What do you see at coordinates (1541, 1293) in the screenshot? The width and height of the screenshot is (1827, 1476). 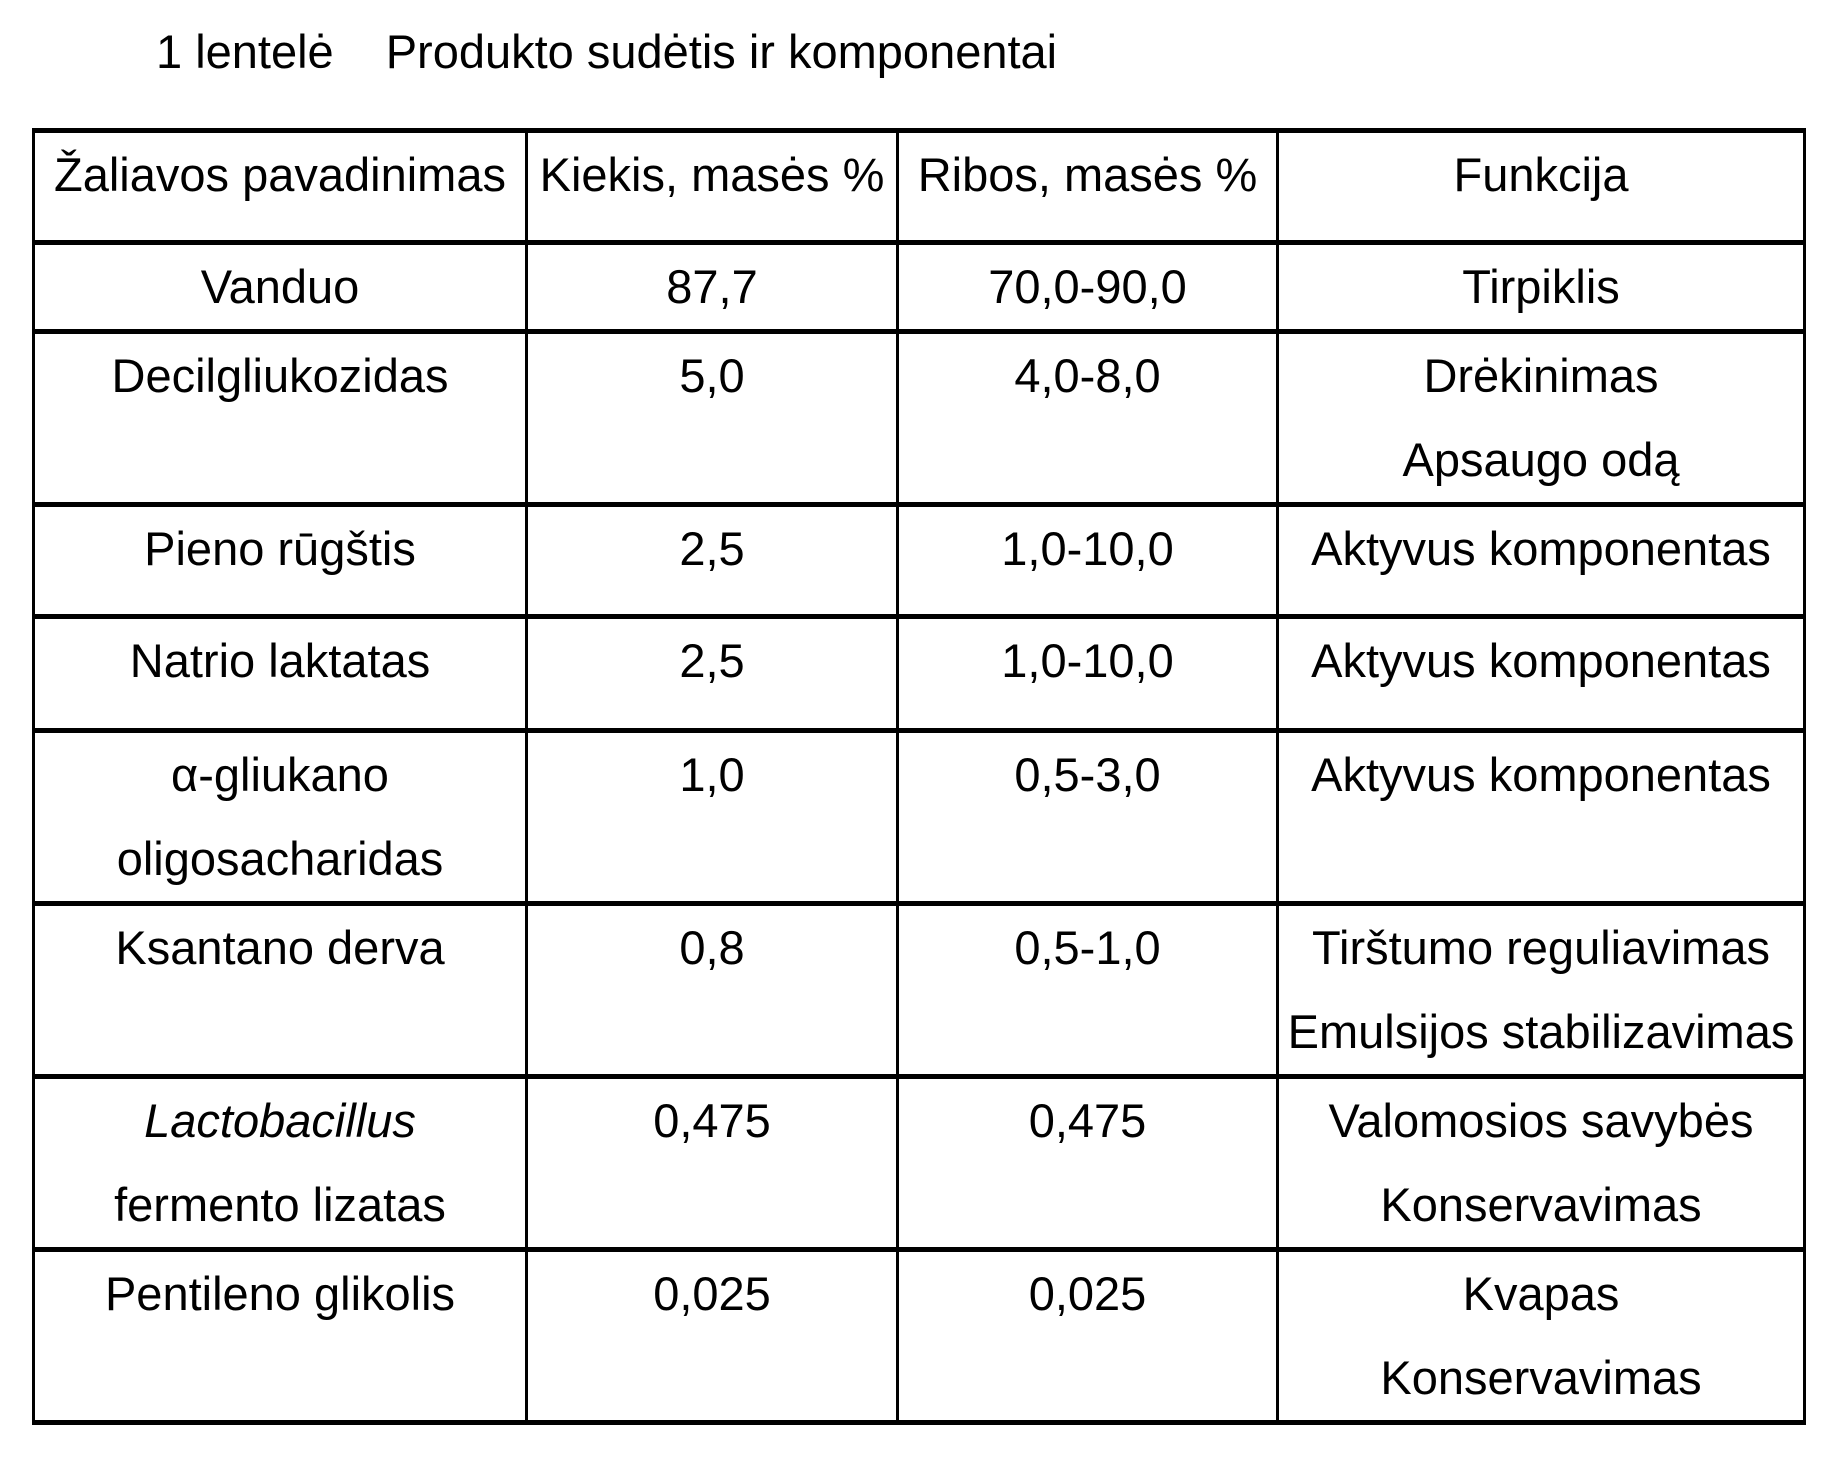 I see `cell-line: Kvapas` at bounding box center [1541, 1293].